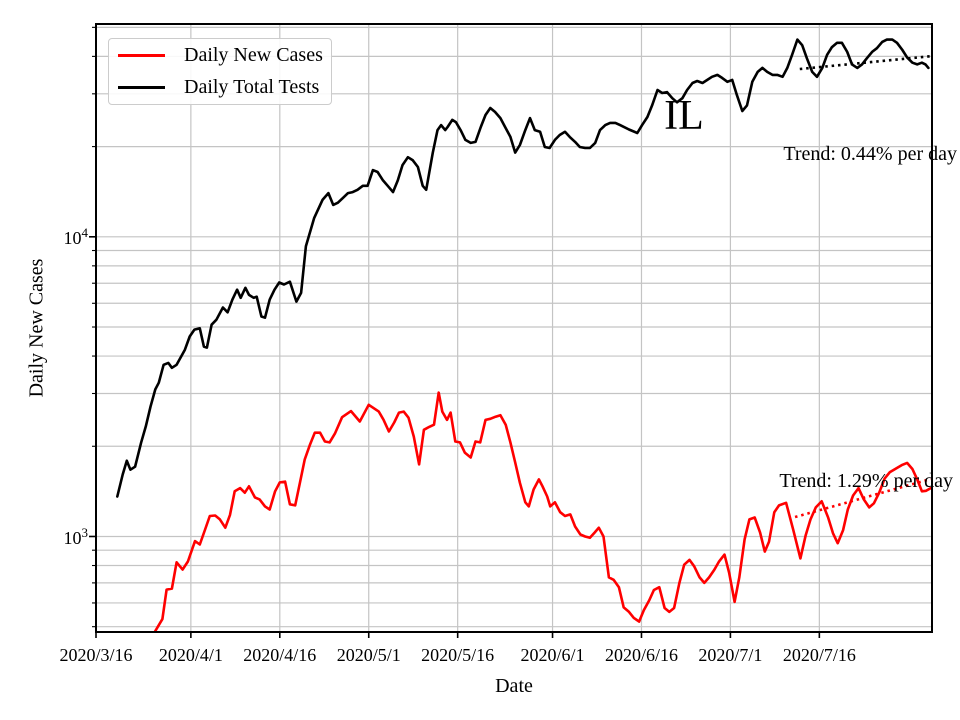 This screenshot has width=960, height=720. What do you see at coordinates (819, 655) in the screenshot?
I see `x-tick-label: 2020/7/16` at bounding box center [819, 655].